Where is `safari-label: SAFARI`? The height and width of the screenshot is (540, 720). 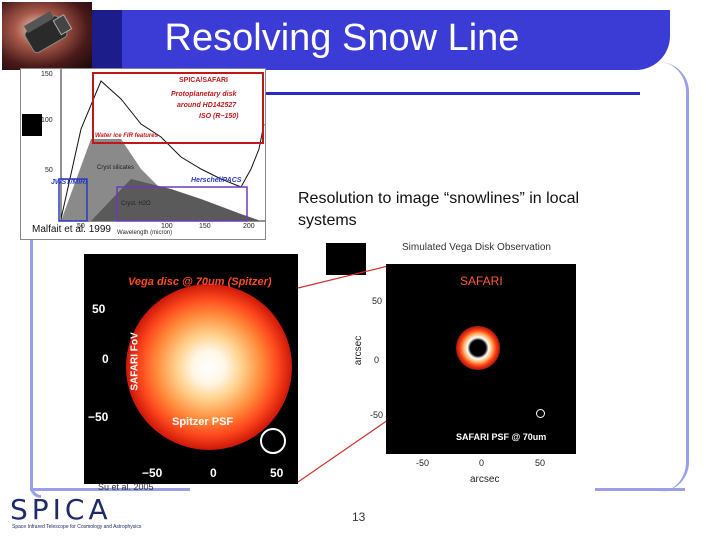 safari-label: SAFARI is located at coordinates (481, 281).